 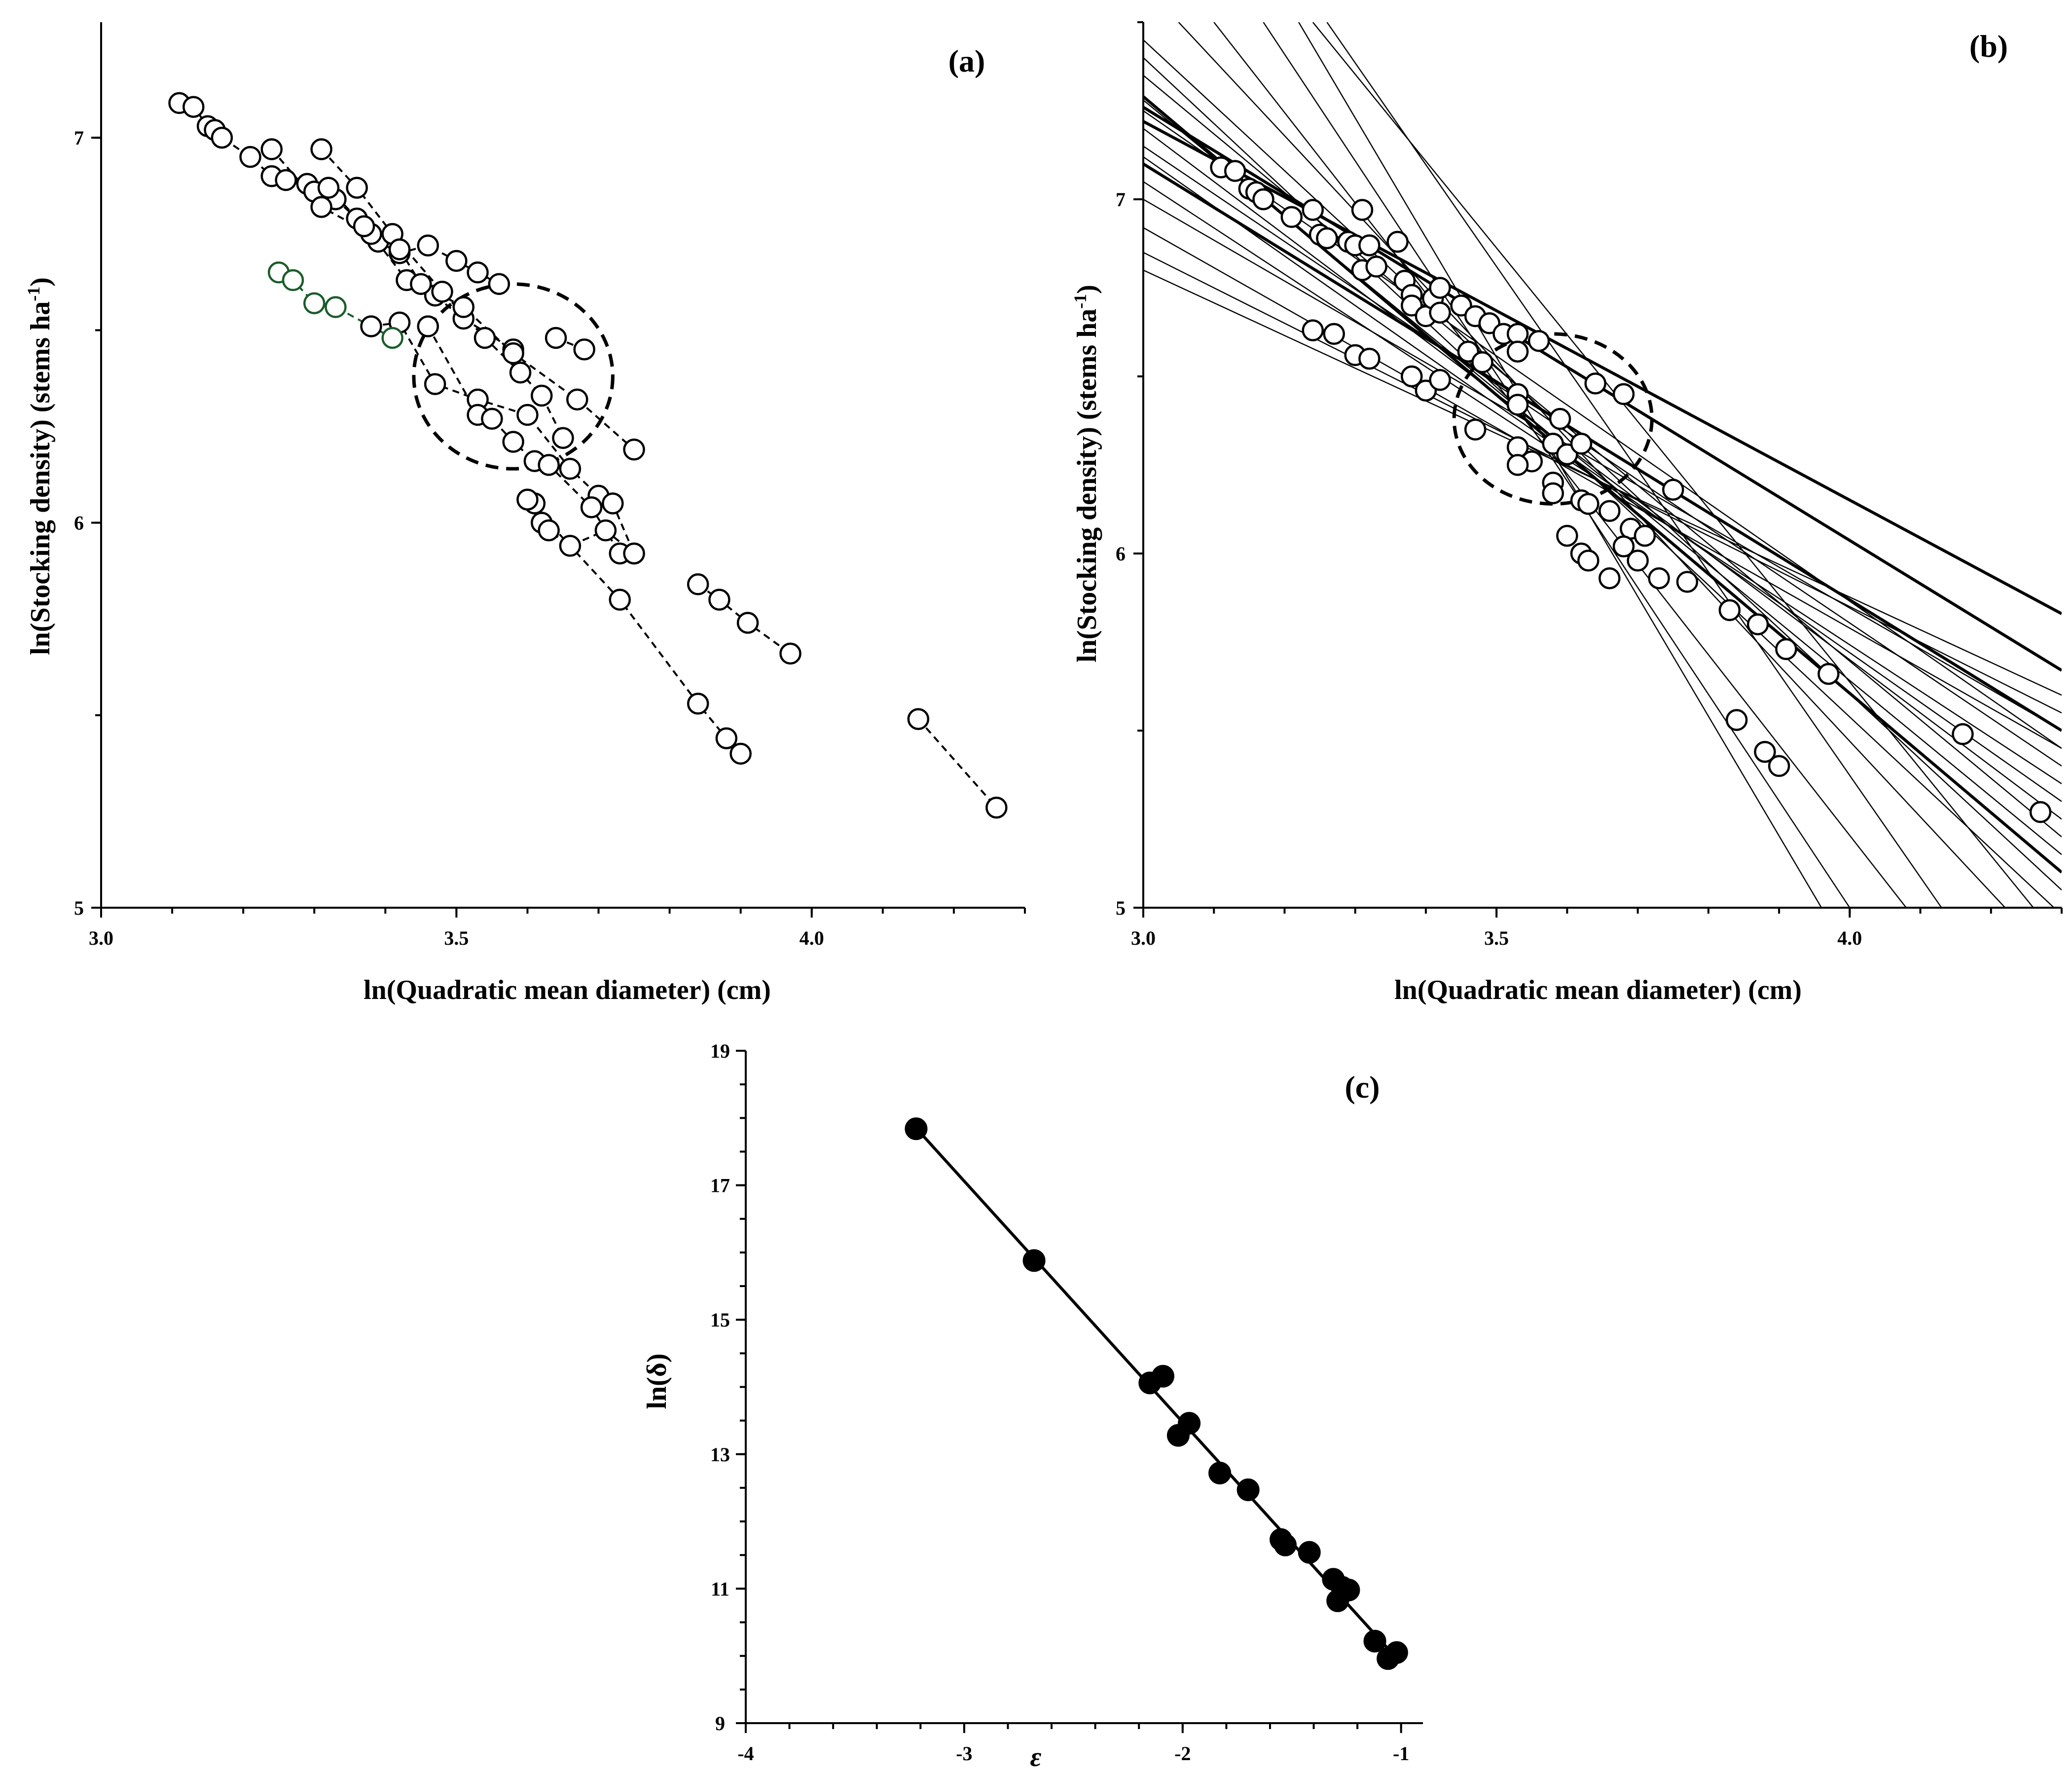 What do you see at coordinates (1121, 908) in the screenshot?
I see `panel-b-y-tick-label: 5` at bounding box center [1121, 908].